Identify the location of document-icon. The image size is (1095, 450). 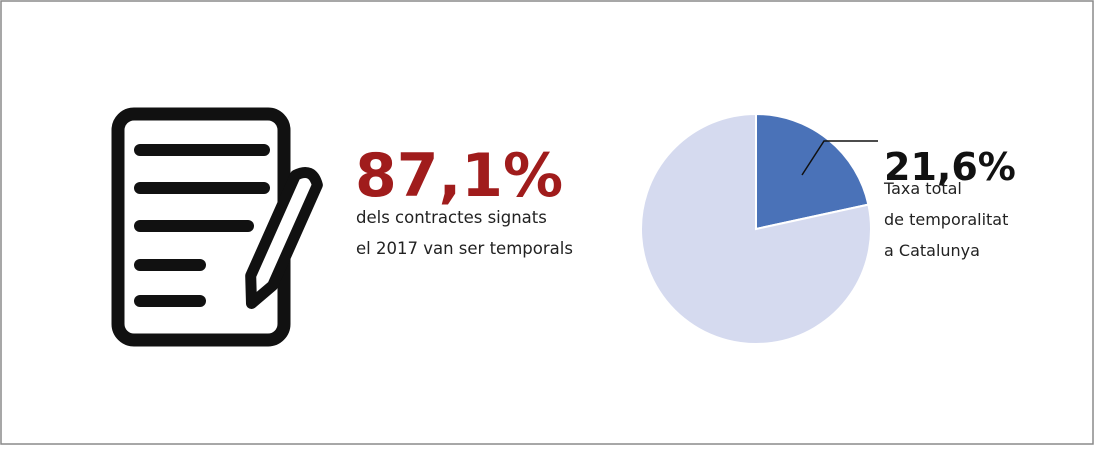
(217, 227).